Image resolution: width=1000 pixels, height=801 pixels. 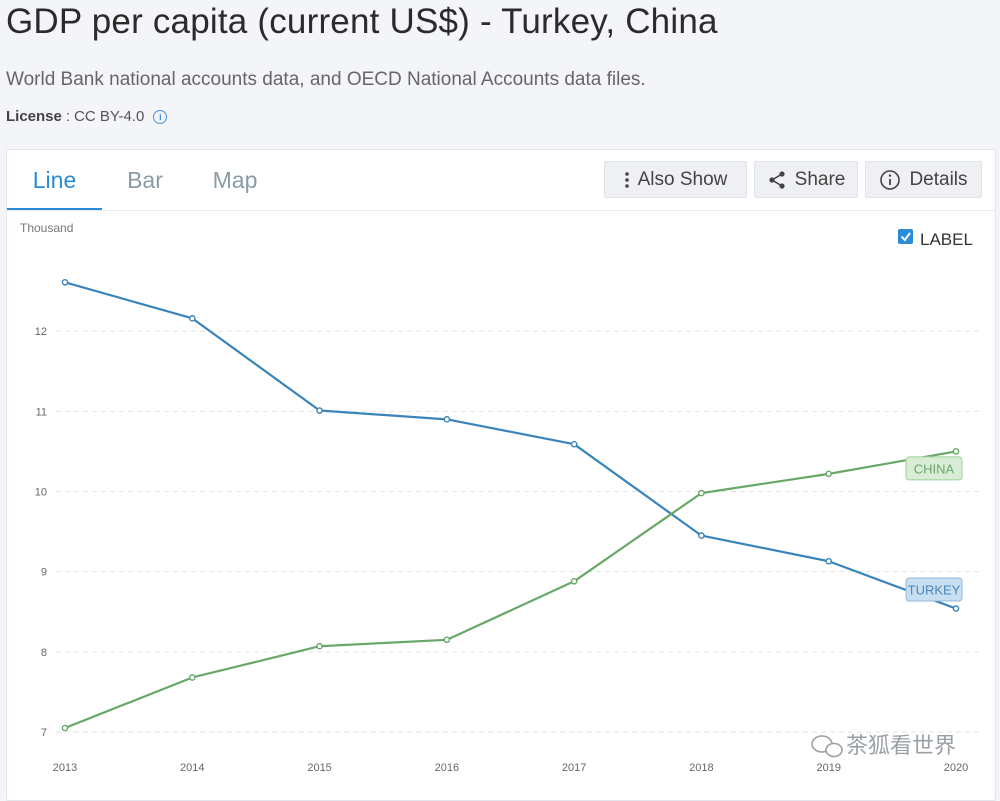 I want to click on license: License : CC BY-4.0 i, so click(x=87, y=116).